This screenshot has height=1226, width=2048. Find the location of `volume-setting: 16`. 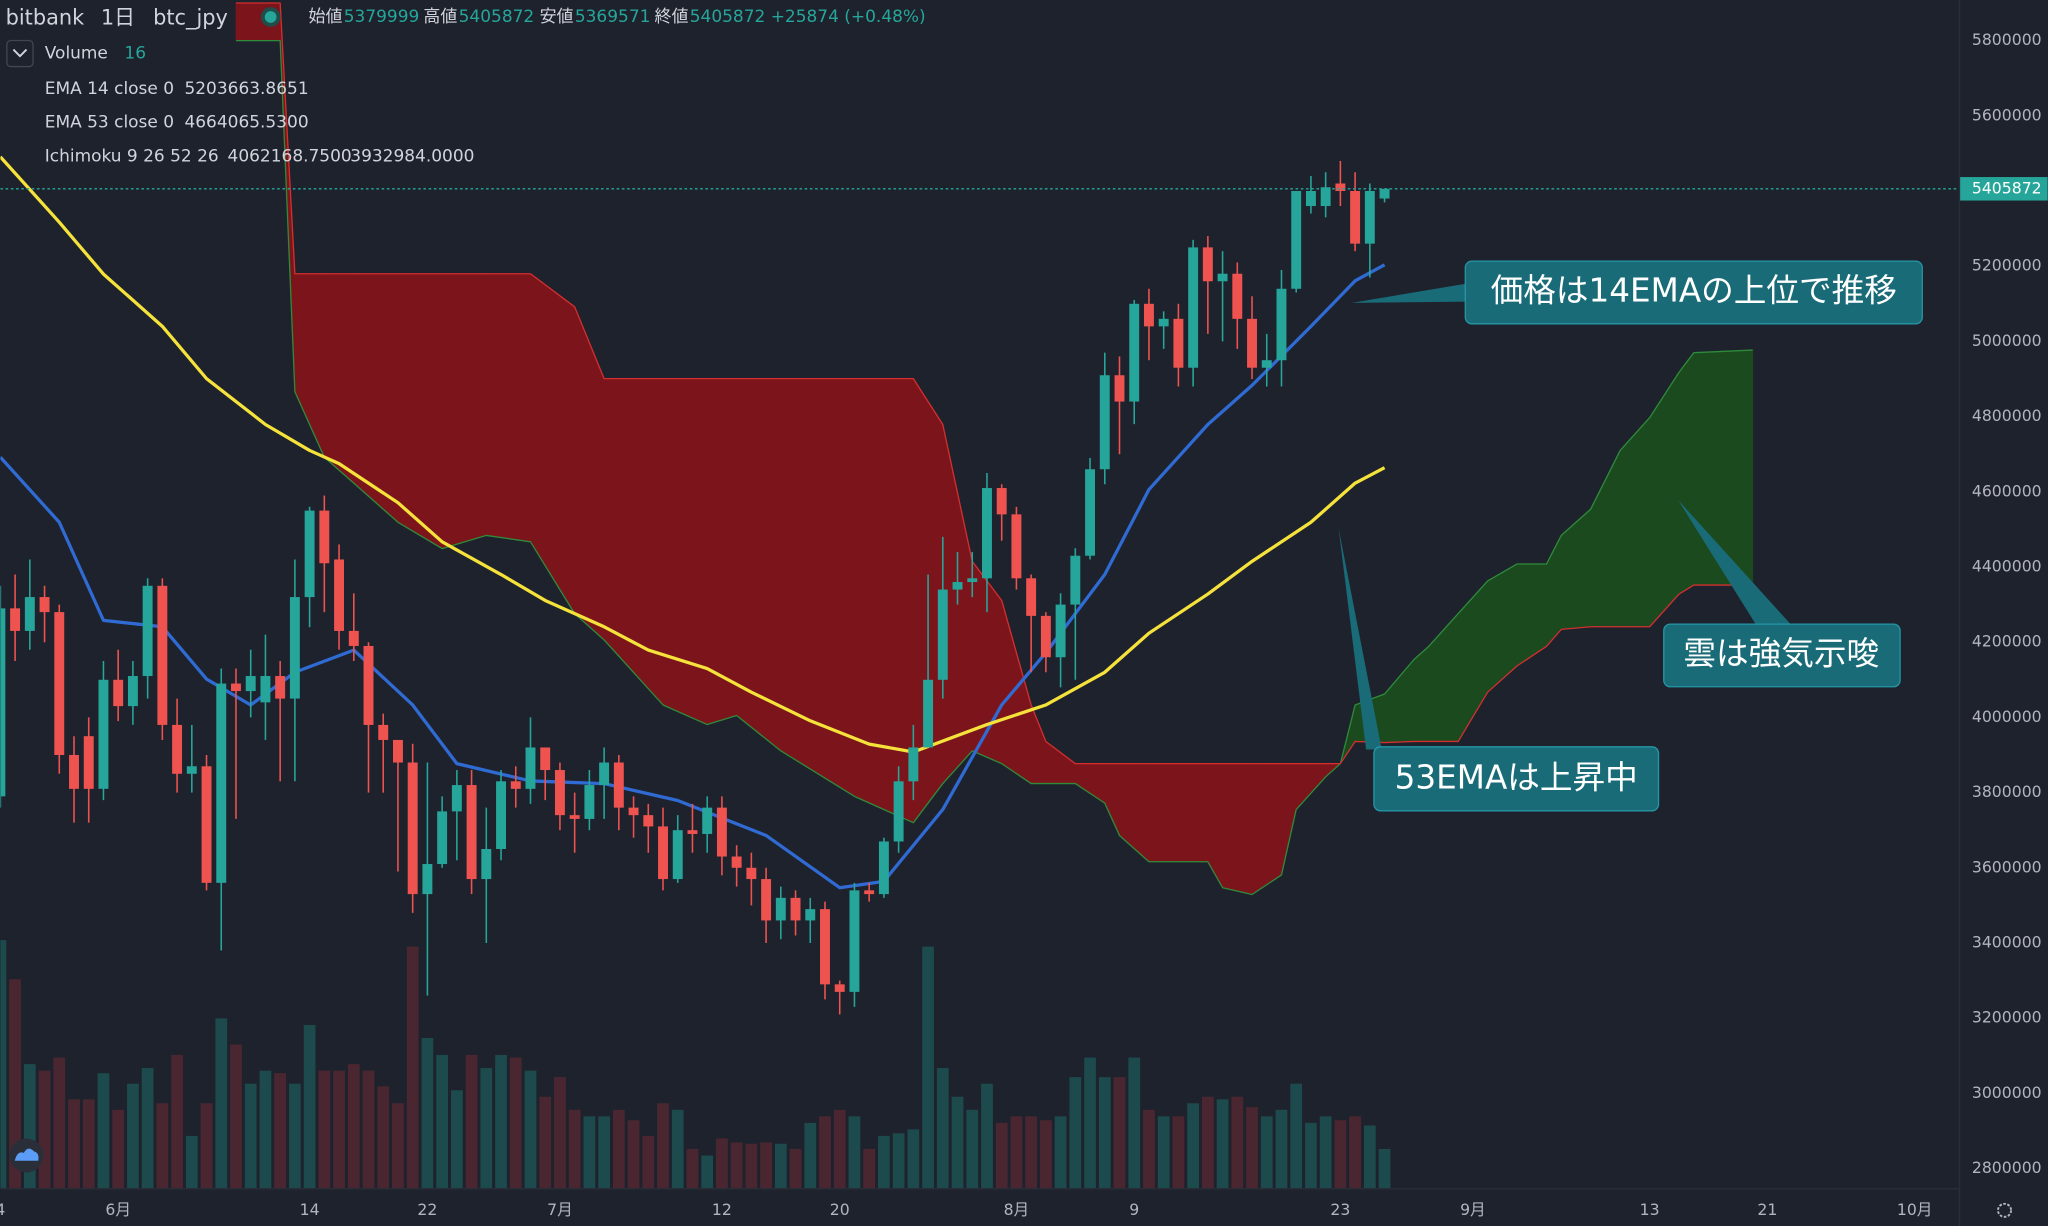

volume-setting: 16 is located at coordinates (135, 54).